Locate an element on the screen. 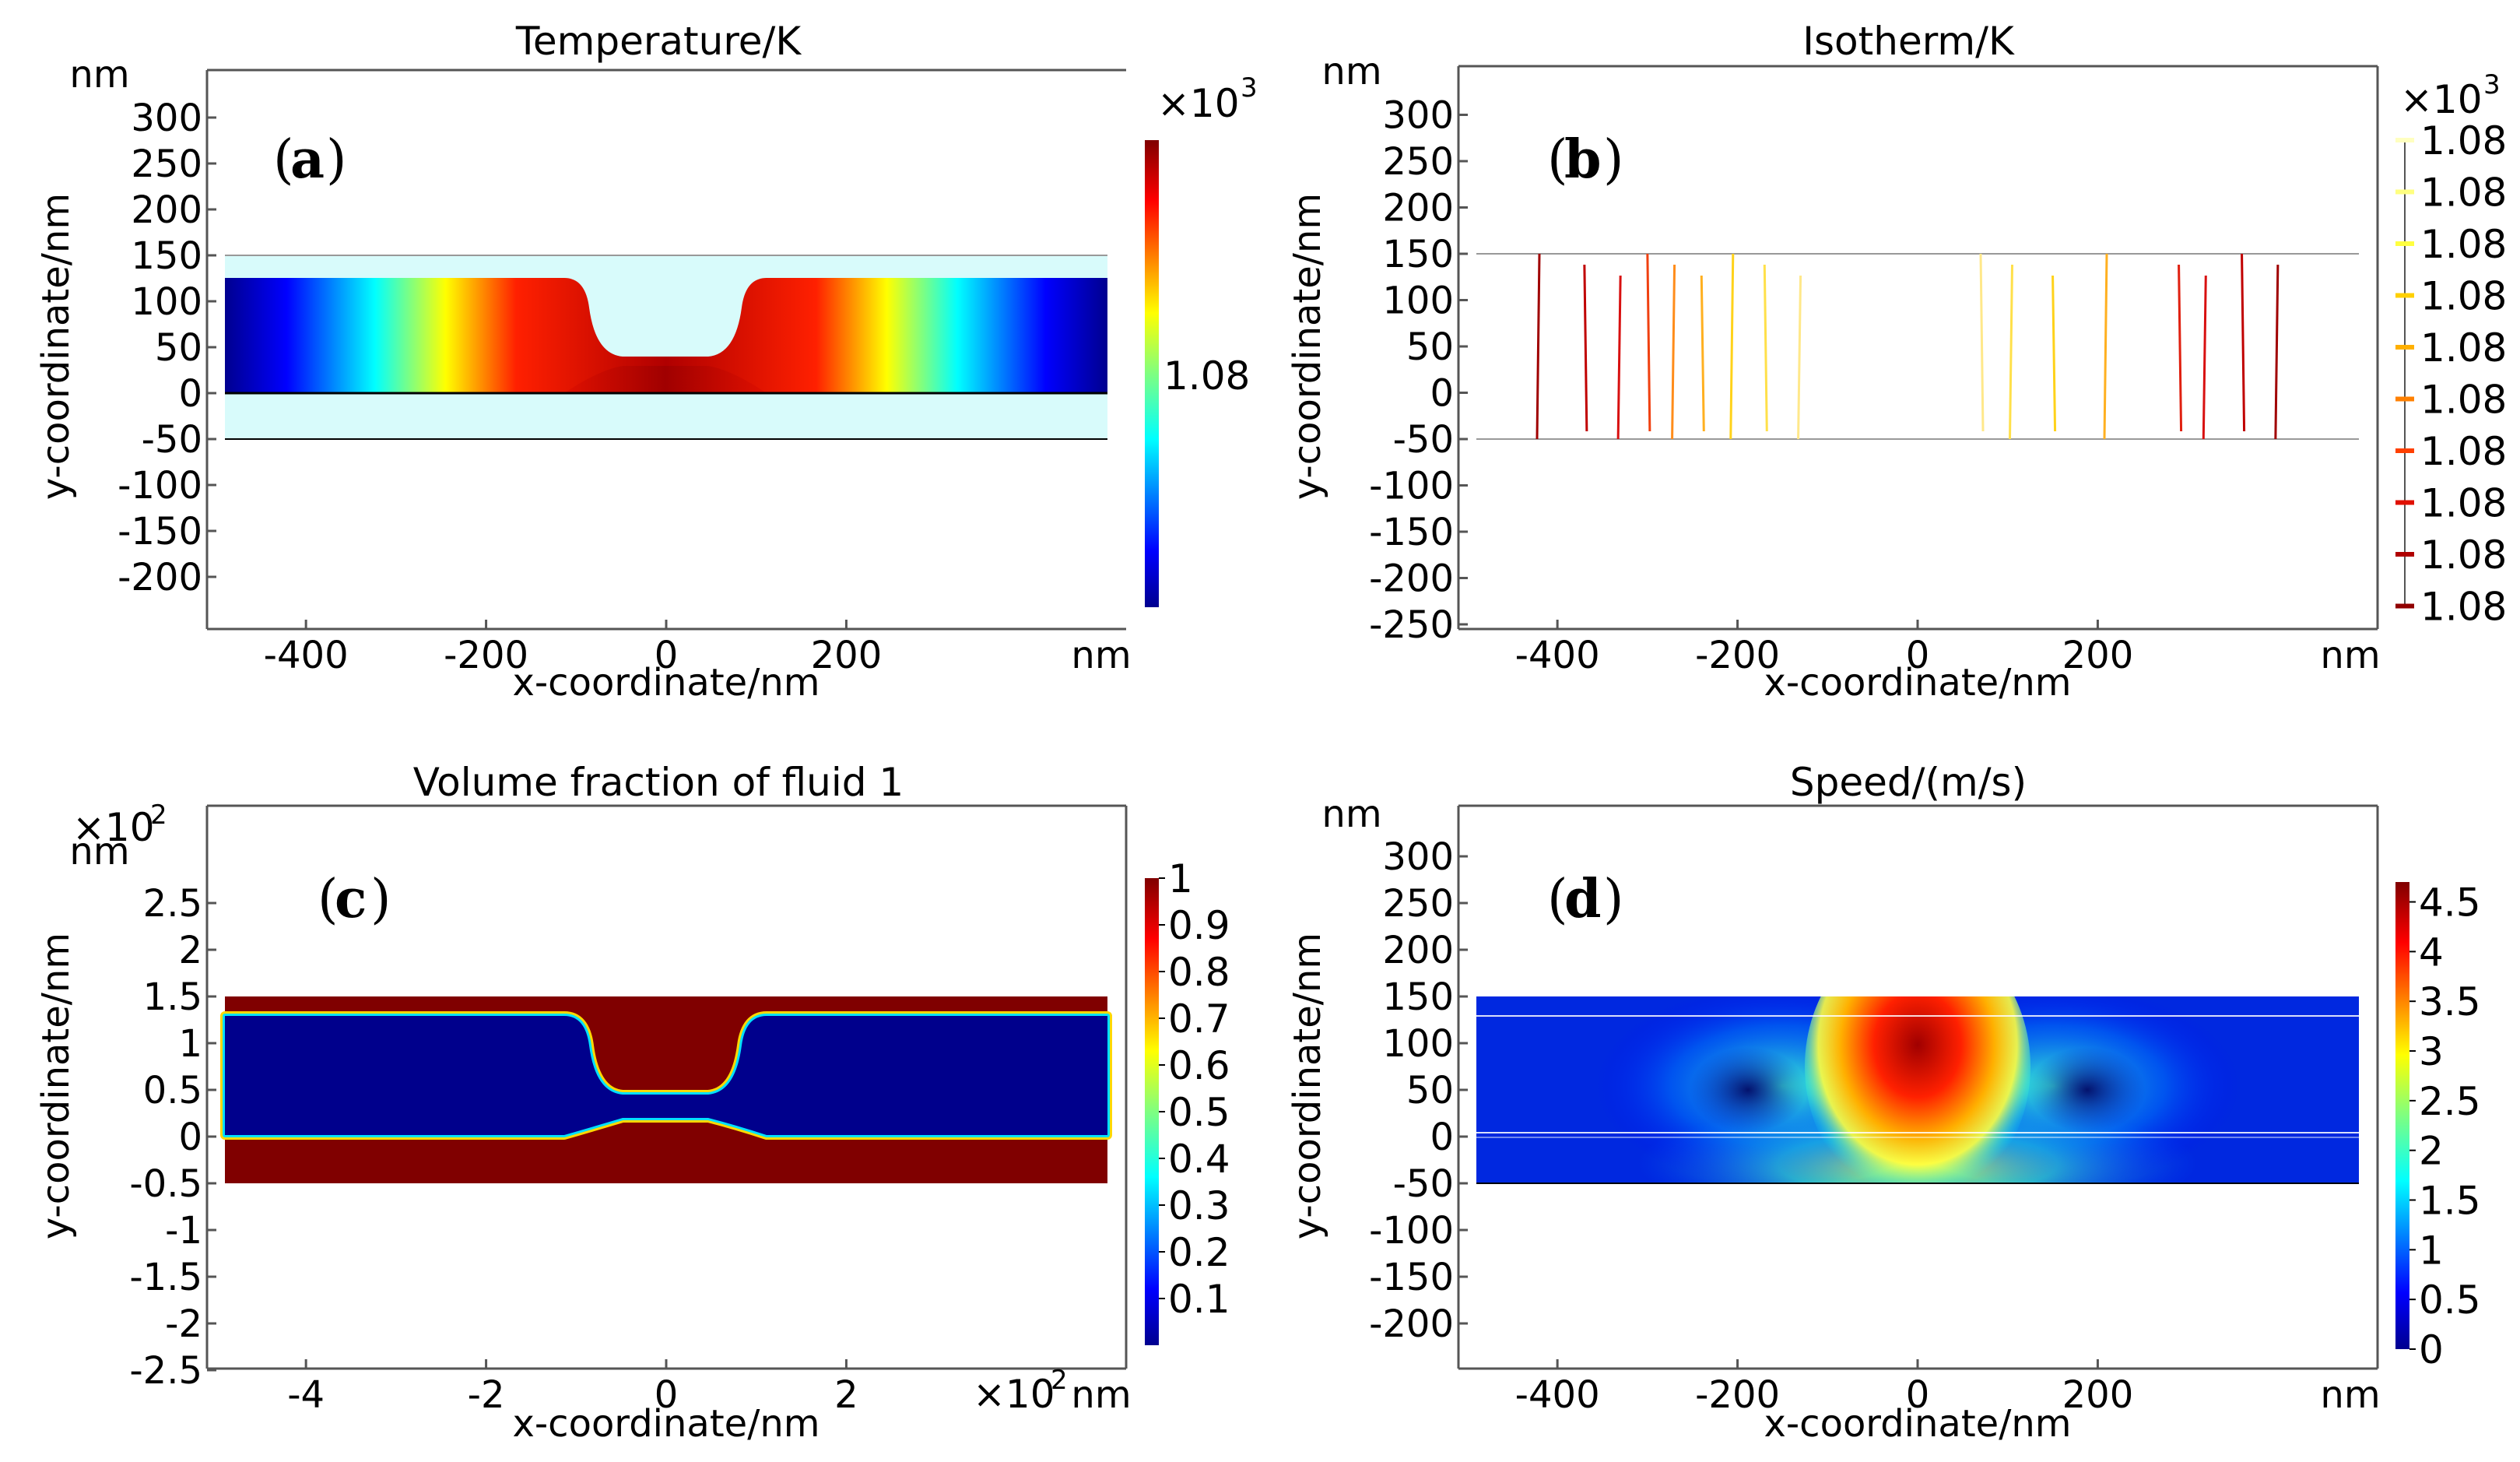  panel-b-colorbar-multiplier-exp: 3 is located at coordinates (2492, 84).